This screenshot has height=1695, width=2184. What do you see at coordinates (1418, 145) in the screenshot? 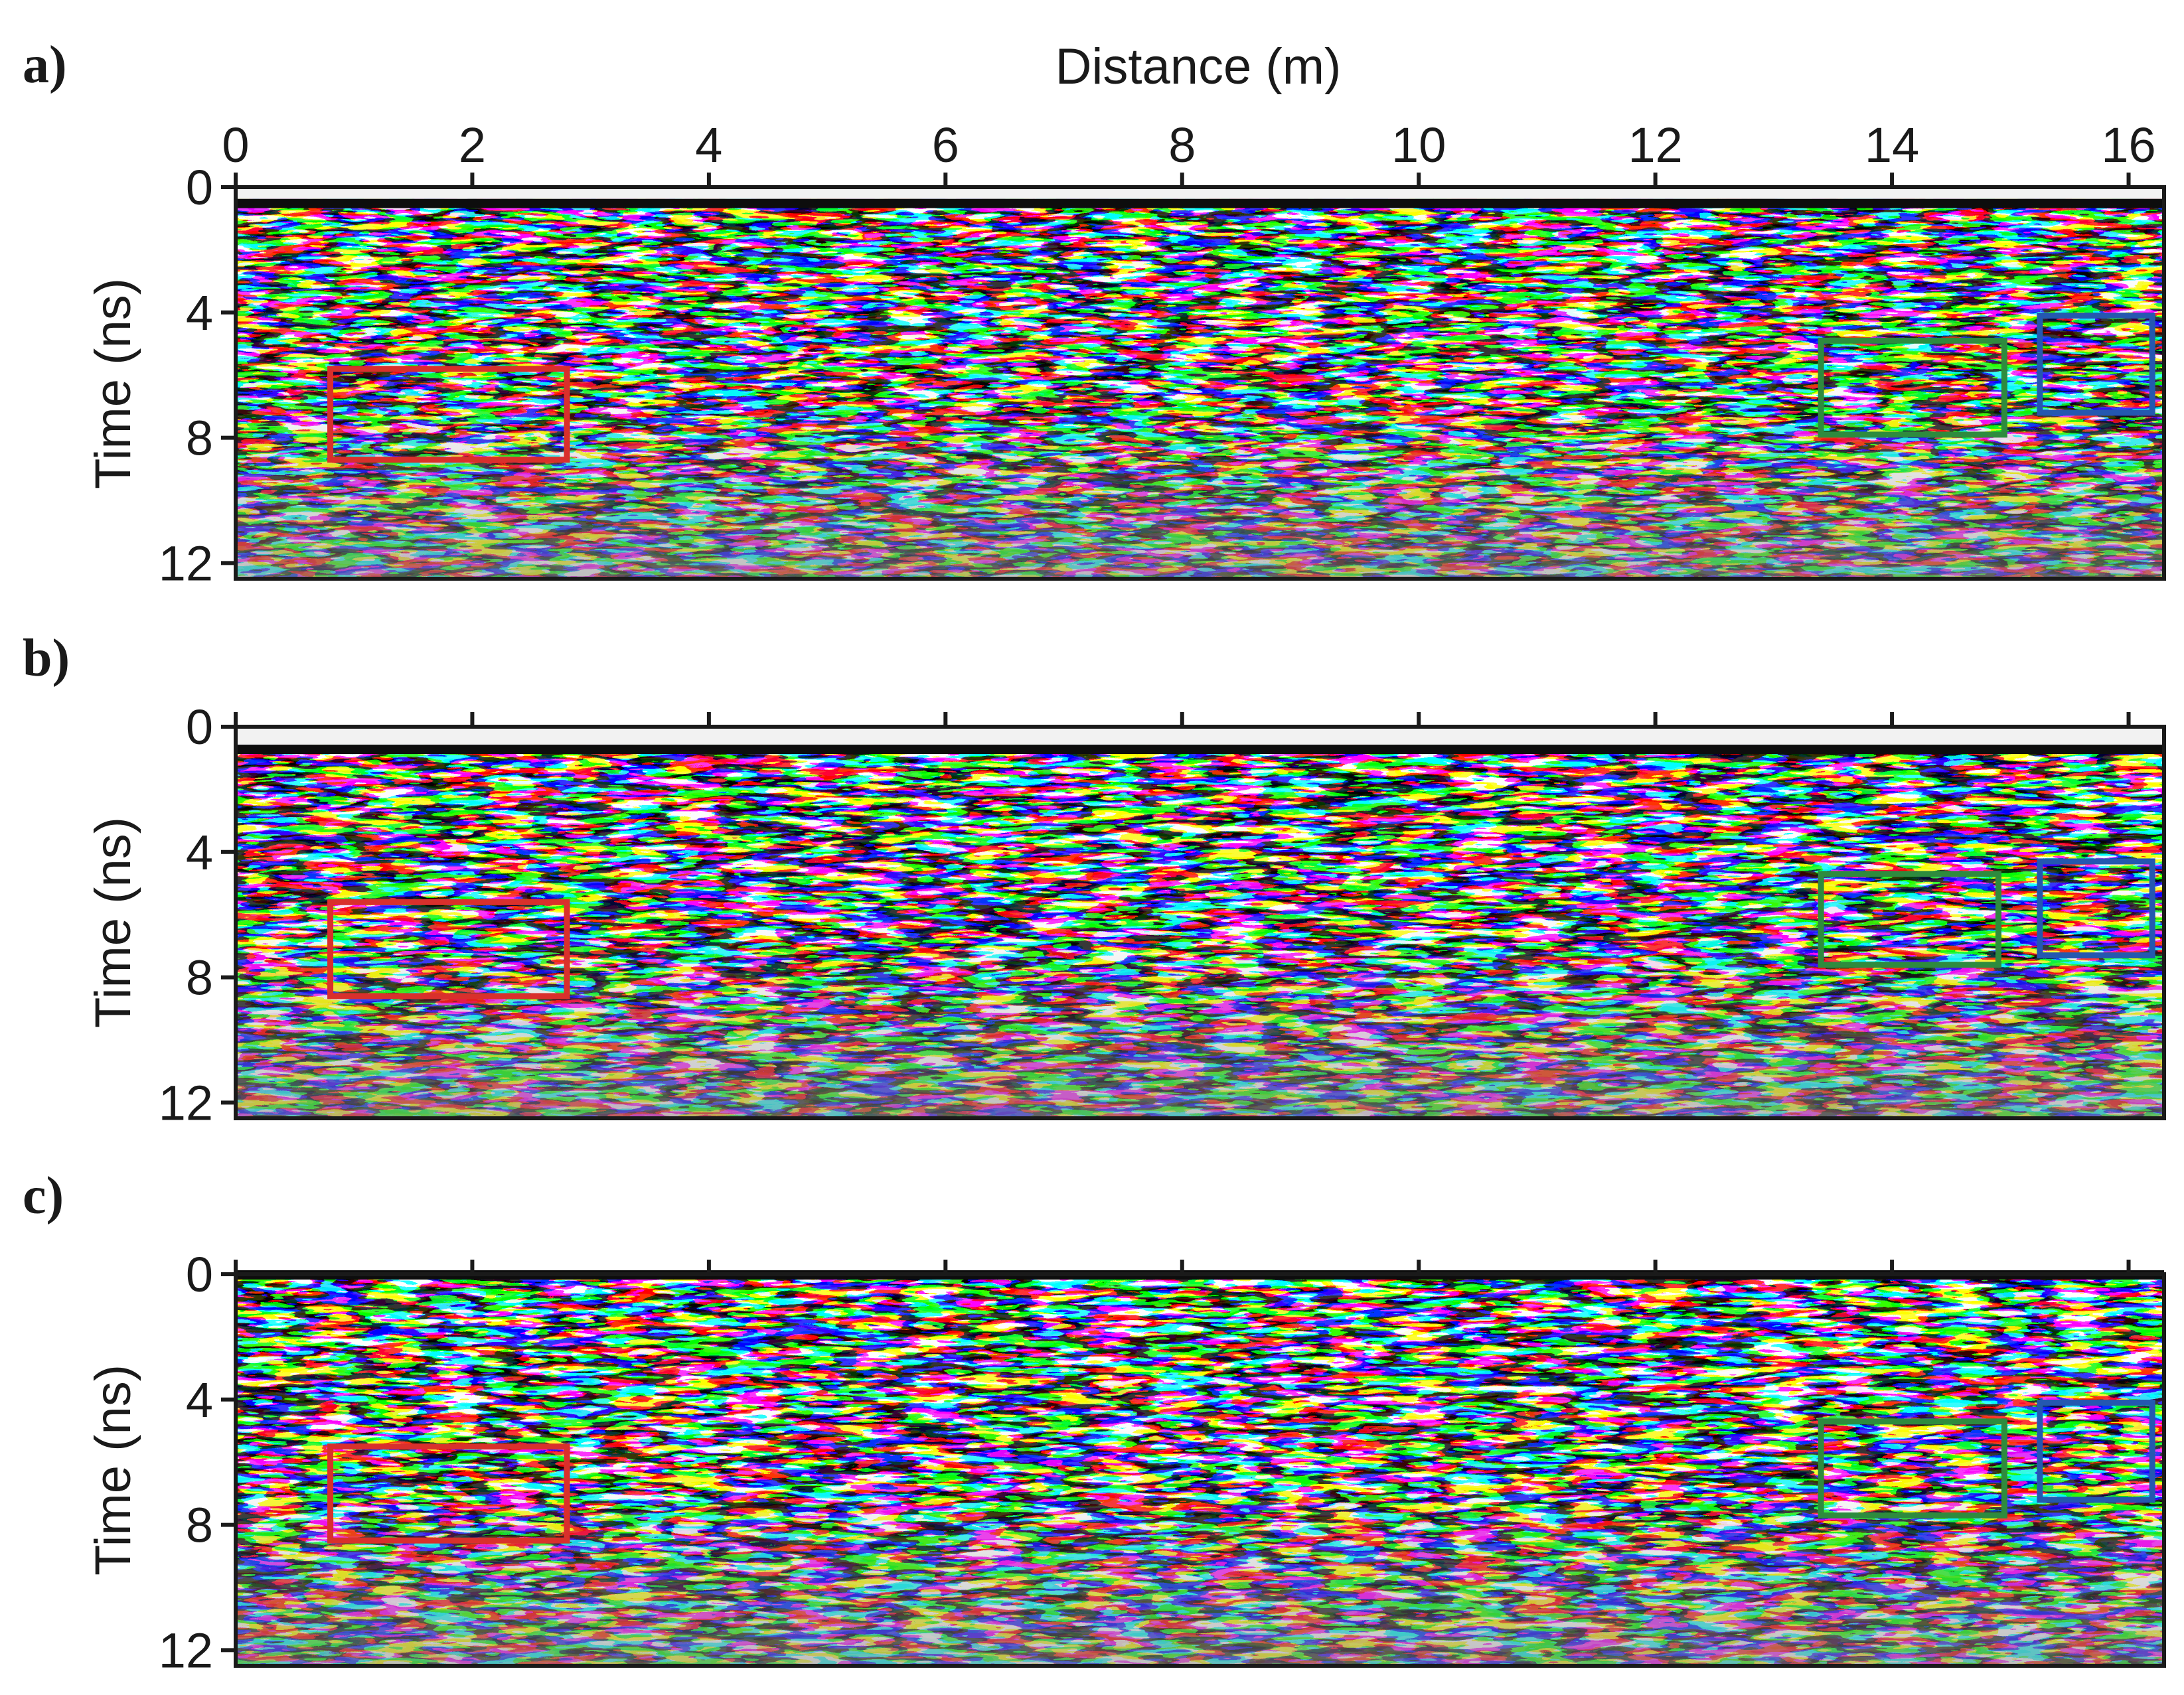
I see `x-tick-label: 10` at bounding box center [1418, 145].